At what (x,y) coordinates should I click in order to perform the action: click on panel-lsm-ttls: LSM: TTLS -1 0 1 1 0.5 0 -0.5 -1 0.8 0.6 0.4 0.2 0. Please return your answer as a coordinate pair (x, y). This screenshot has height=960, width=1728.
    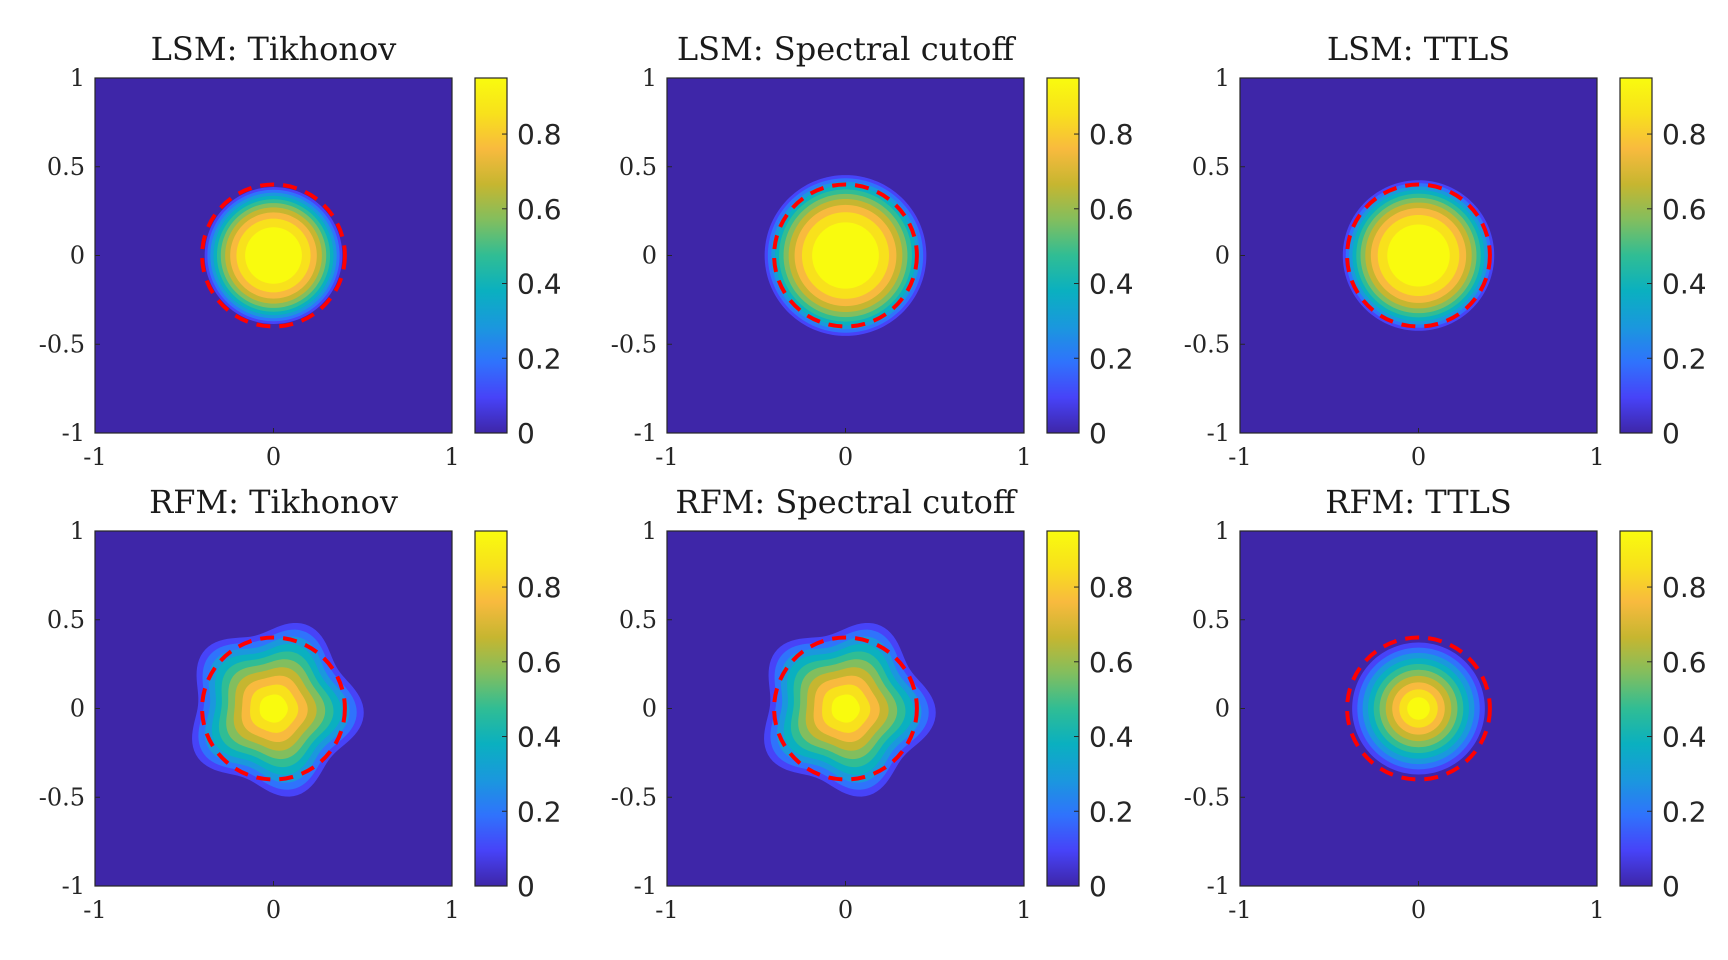
    Looking at the image, I should click on (1445, 250).